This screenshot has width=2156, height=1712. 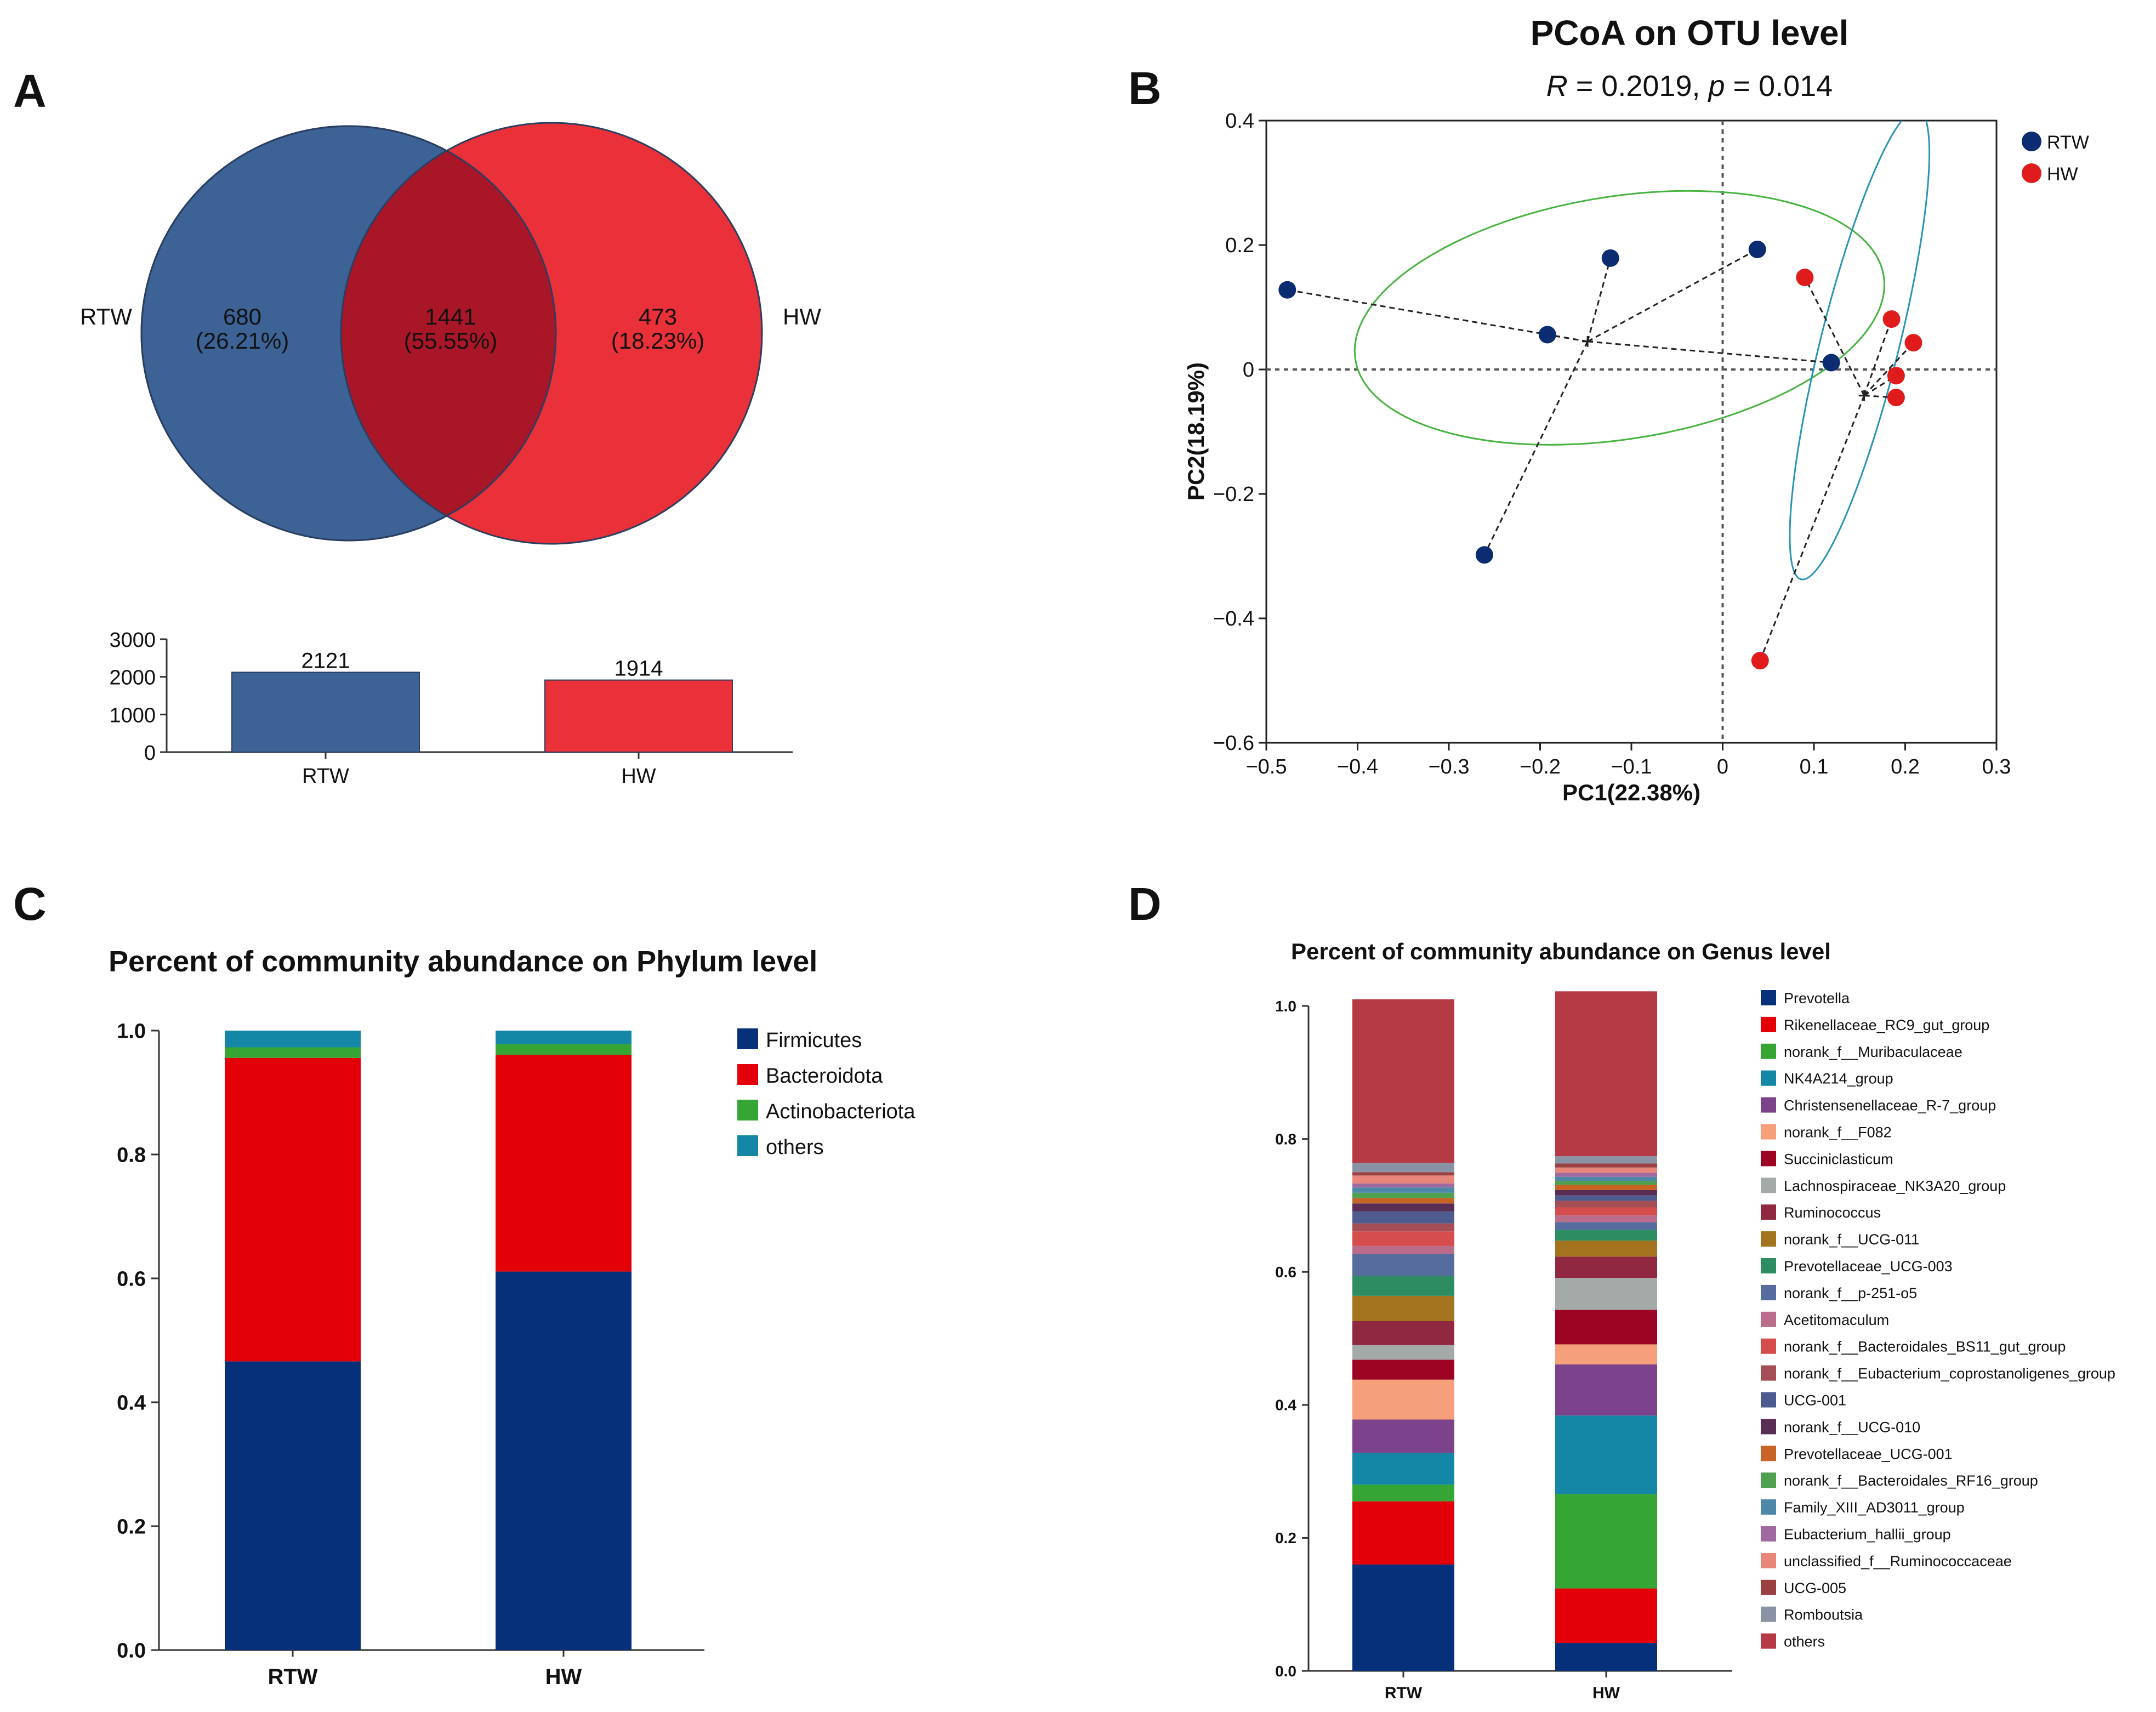 I want to click on phylum-y-tick-label: 1.0, so click(x=131, y=1031).